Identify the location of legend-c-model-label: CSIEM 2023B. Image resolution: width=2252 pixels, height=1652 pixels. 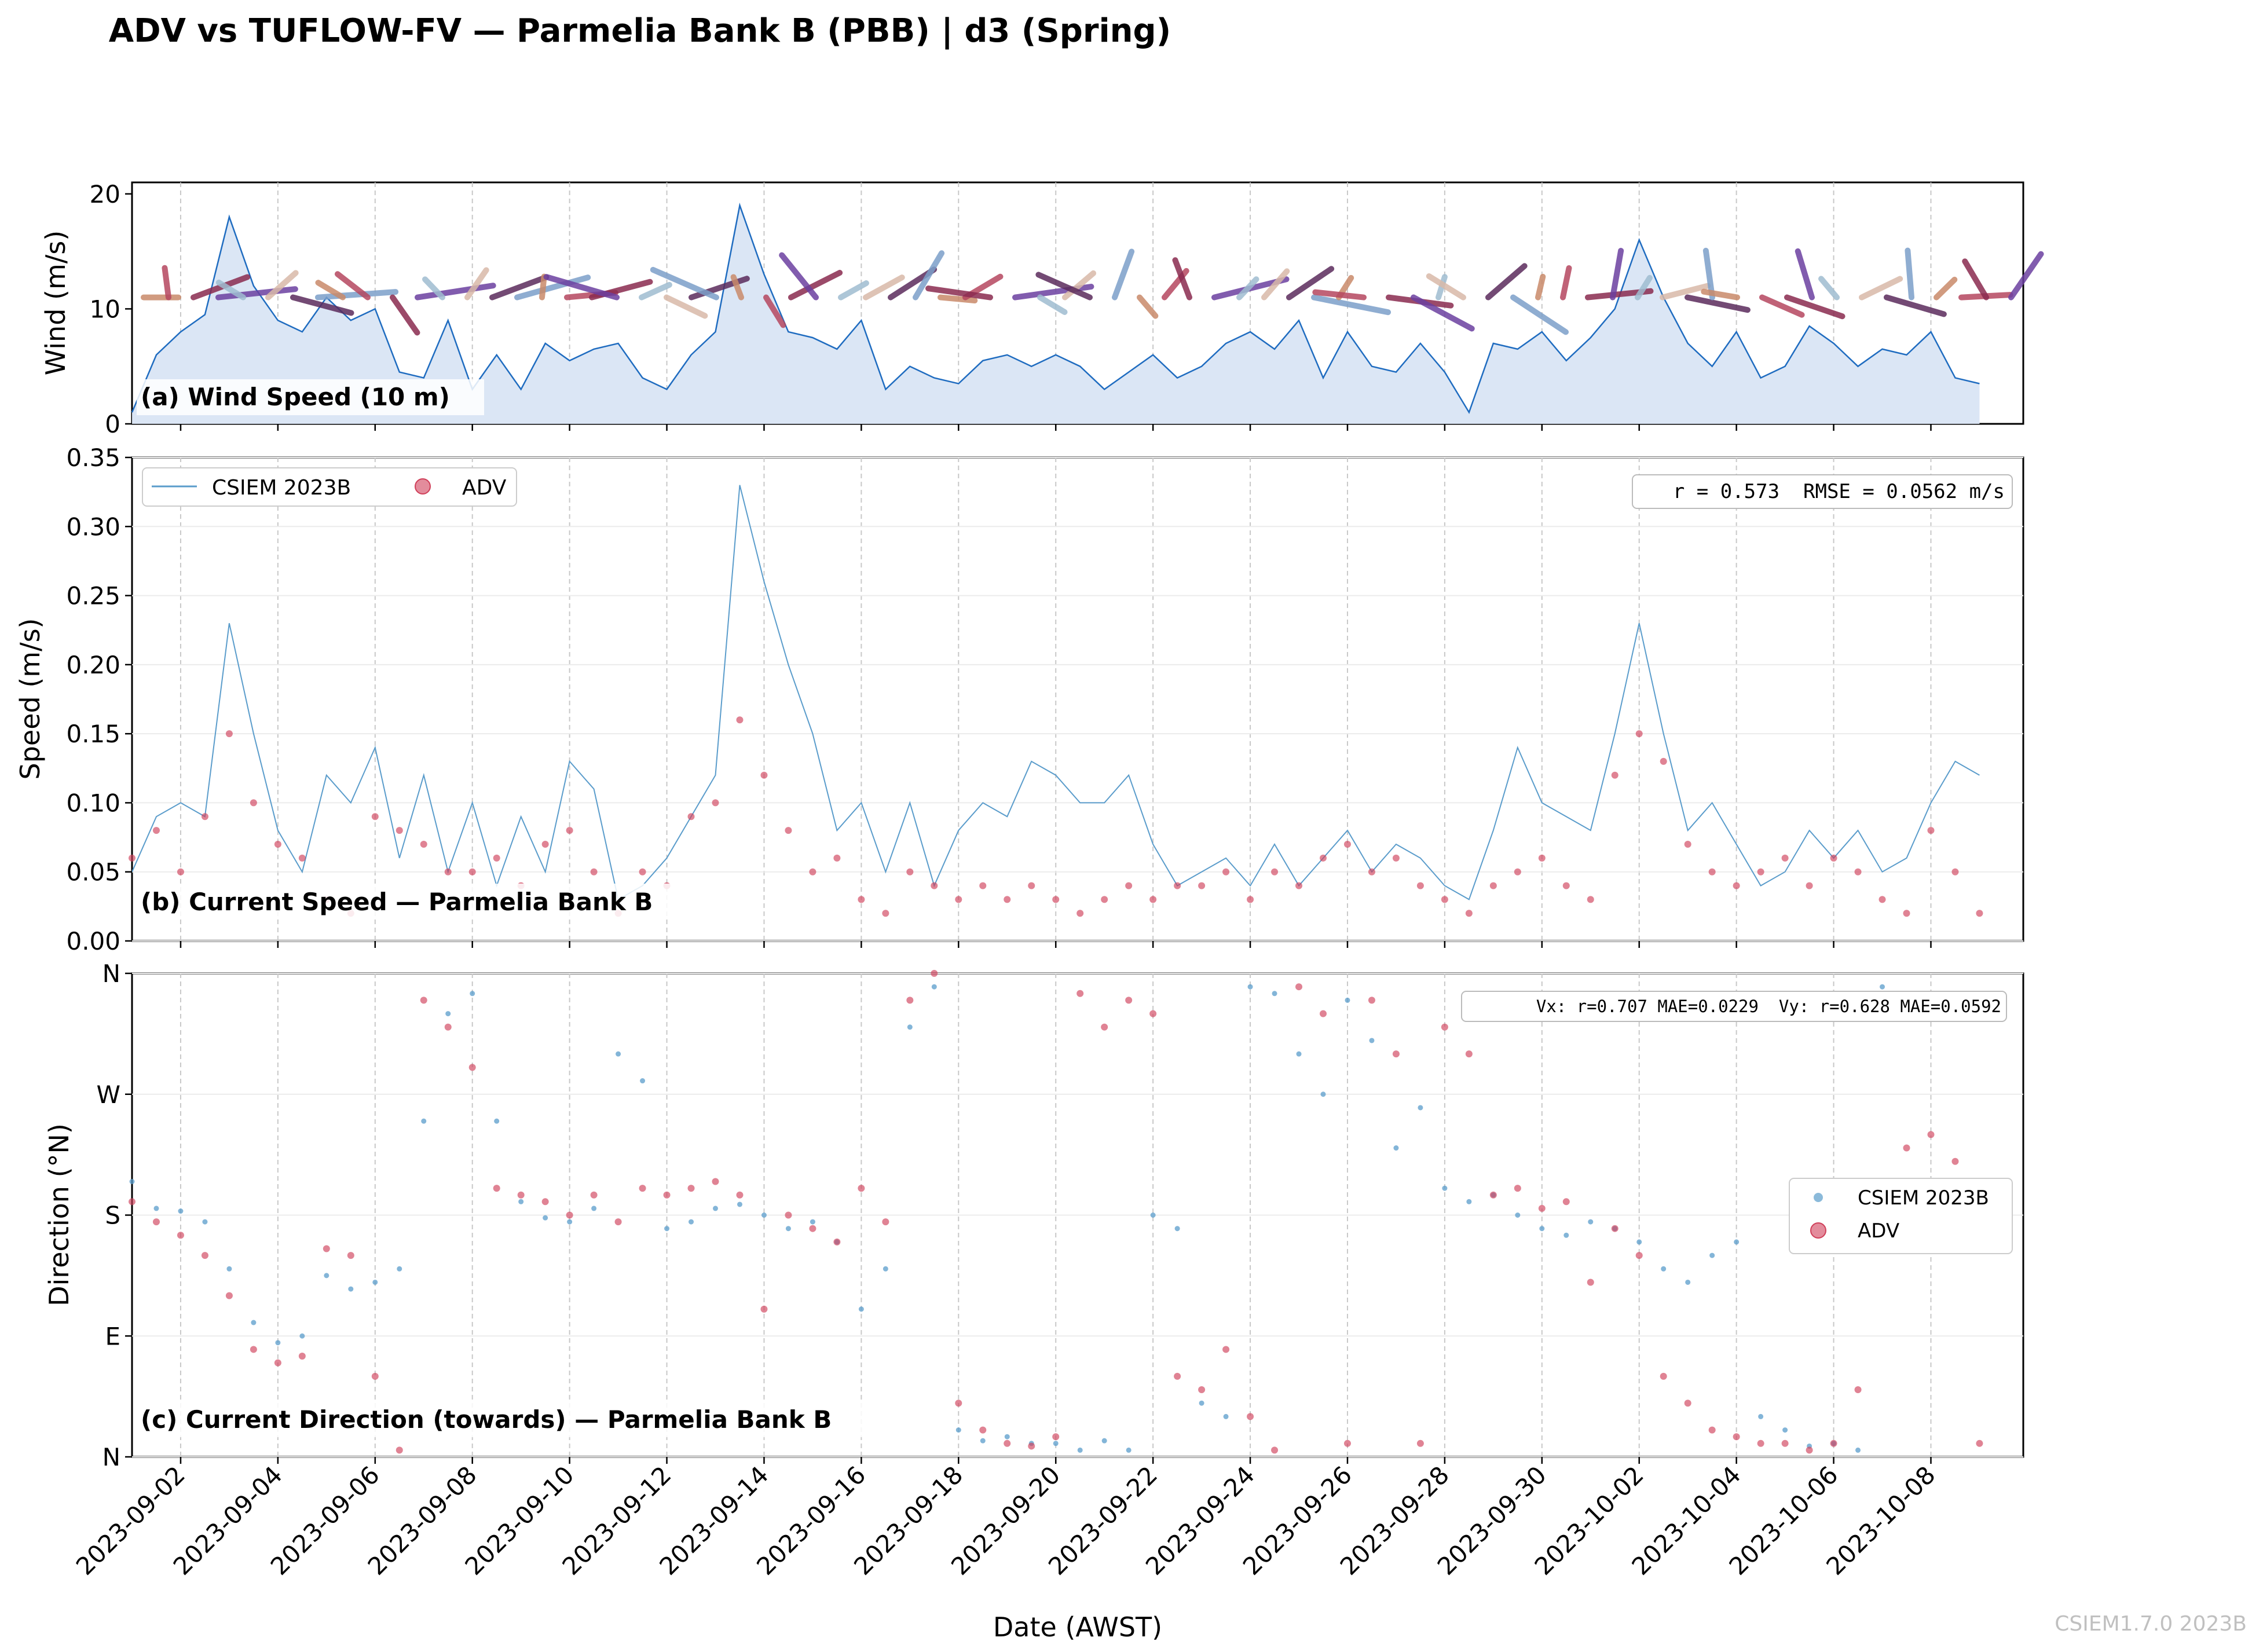
(1923, 1198).